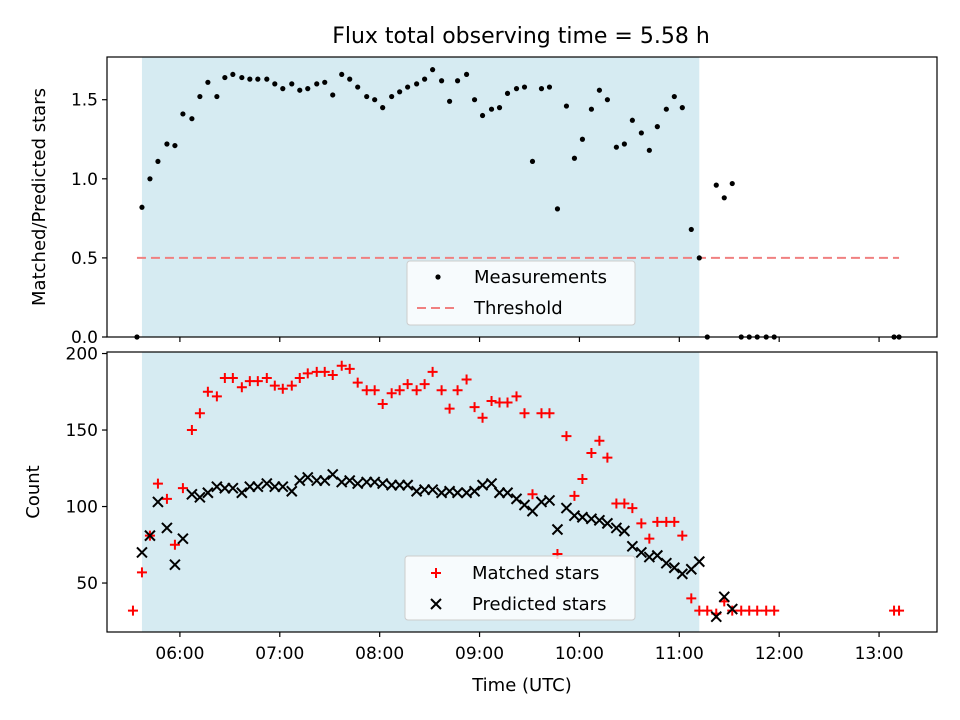  What do you see at coordinates (39, 197) in the screenshot?
I see `top-ylabel: Matched/Predicted stars` at bounding box center [39, 197].